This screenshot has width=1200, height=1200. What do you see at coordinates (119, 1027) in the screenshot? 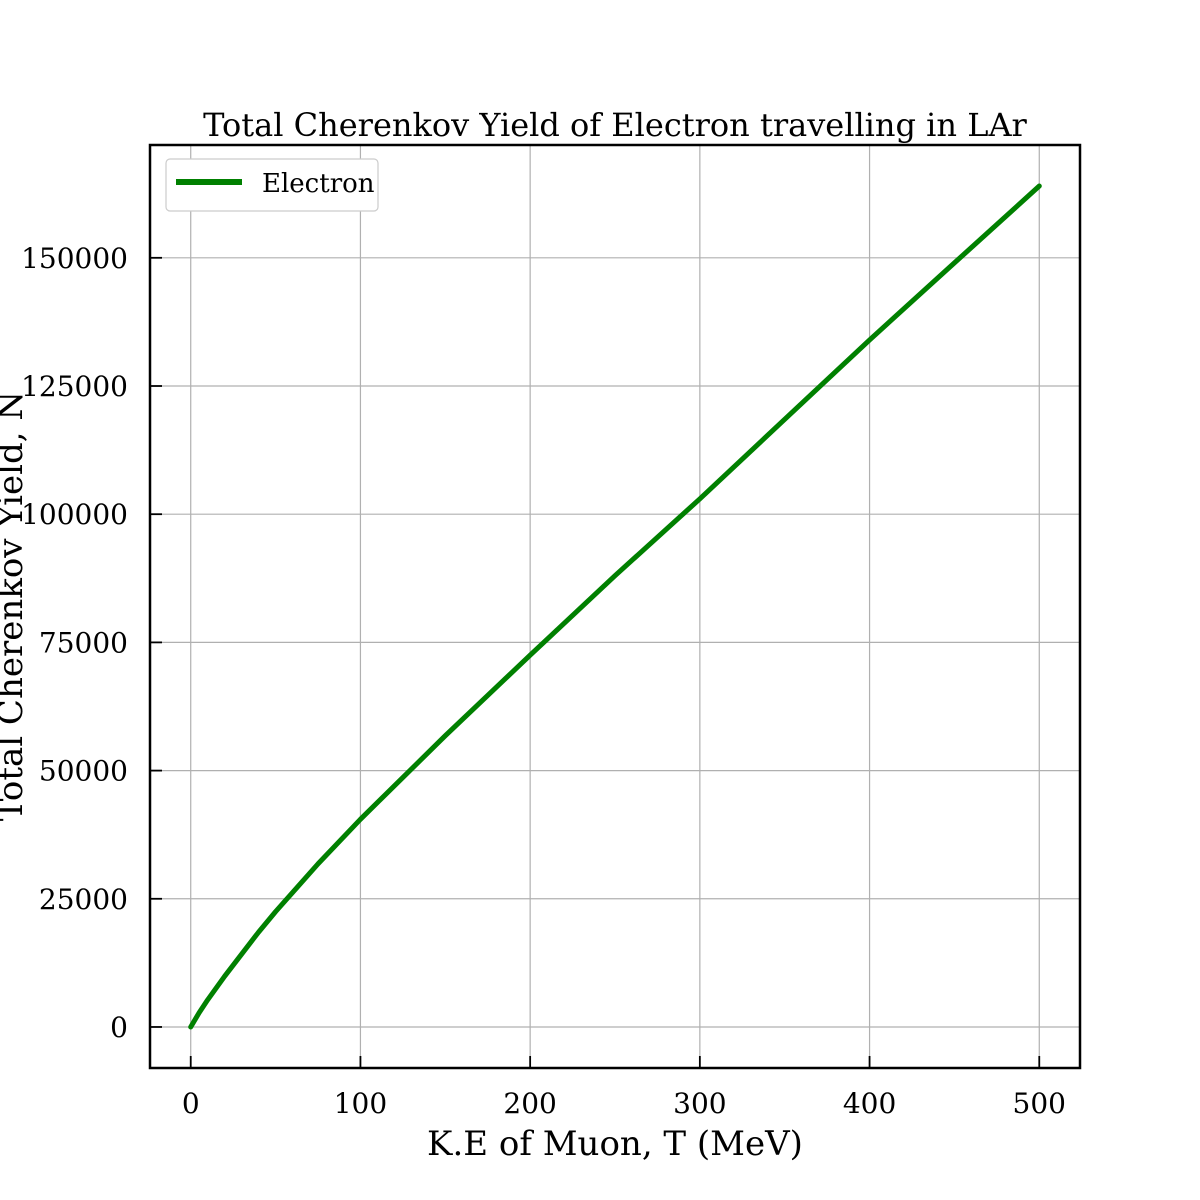
I see `y-tick-label: 0` at bounding box center [119, 1027].